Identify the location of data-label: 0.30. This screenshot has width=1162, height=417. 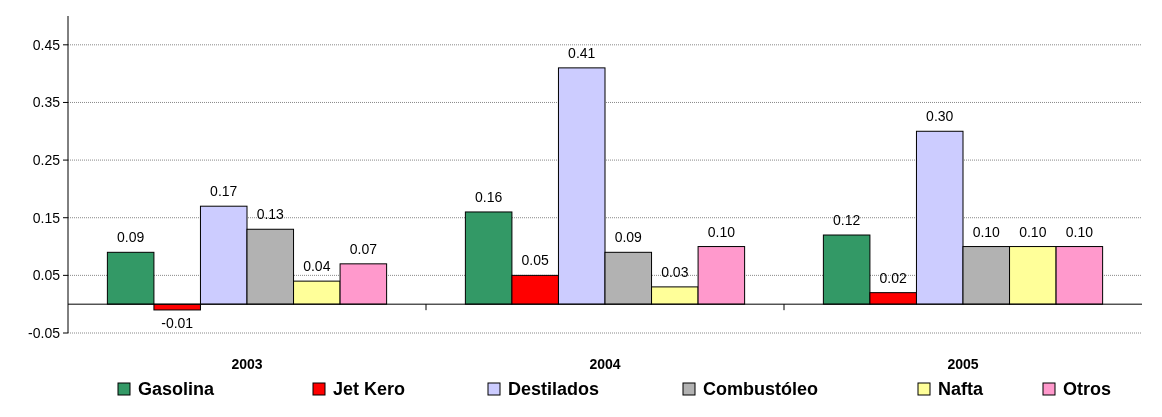
(940, 116).